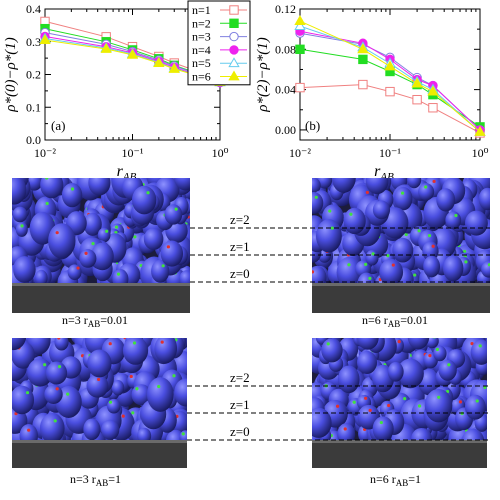  I want to click on series-n=6, so click(390, 75).